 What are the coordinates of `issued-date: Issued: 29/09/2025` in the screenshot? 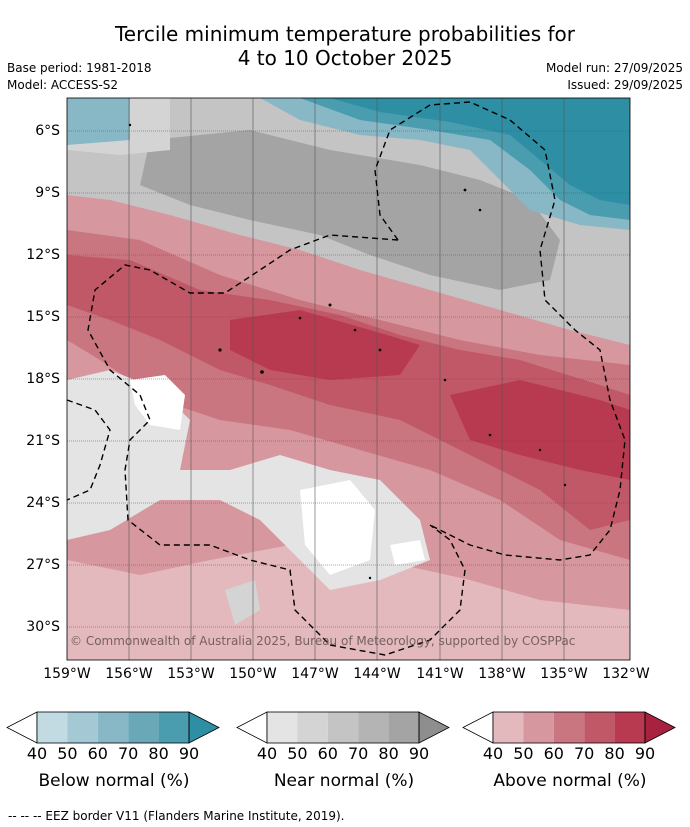 It's located at (625, 85).